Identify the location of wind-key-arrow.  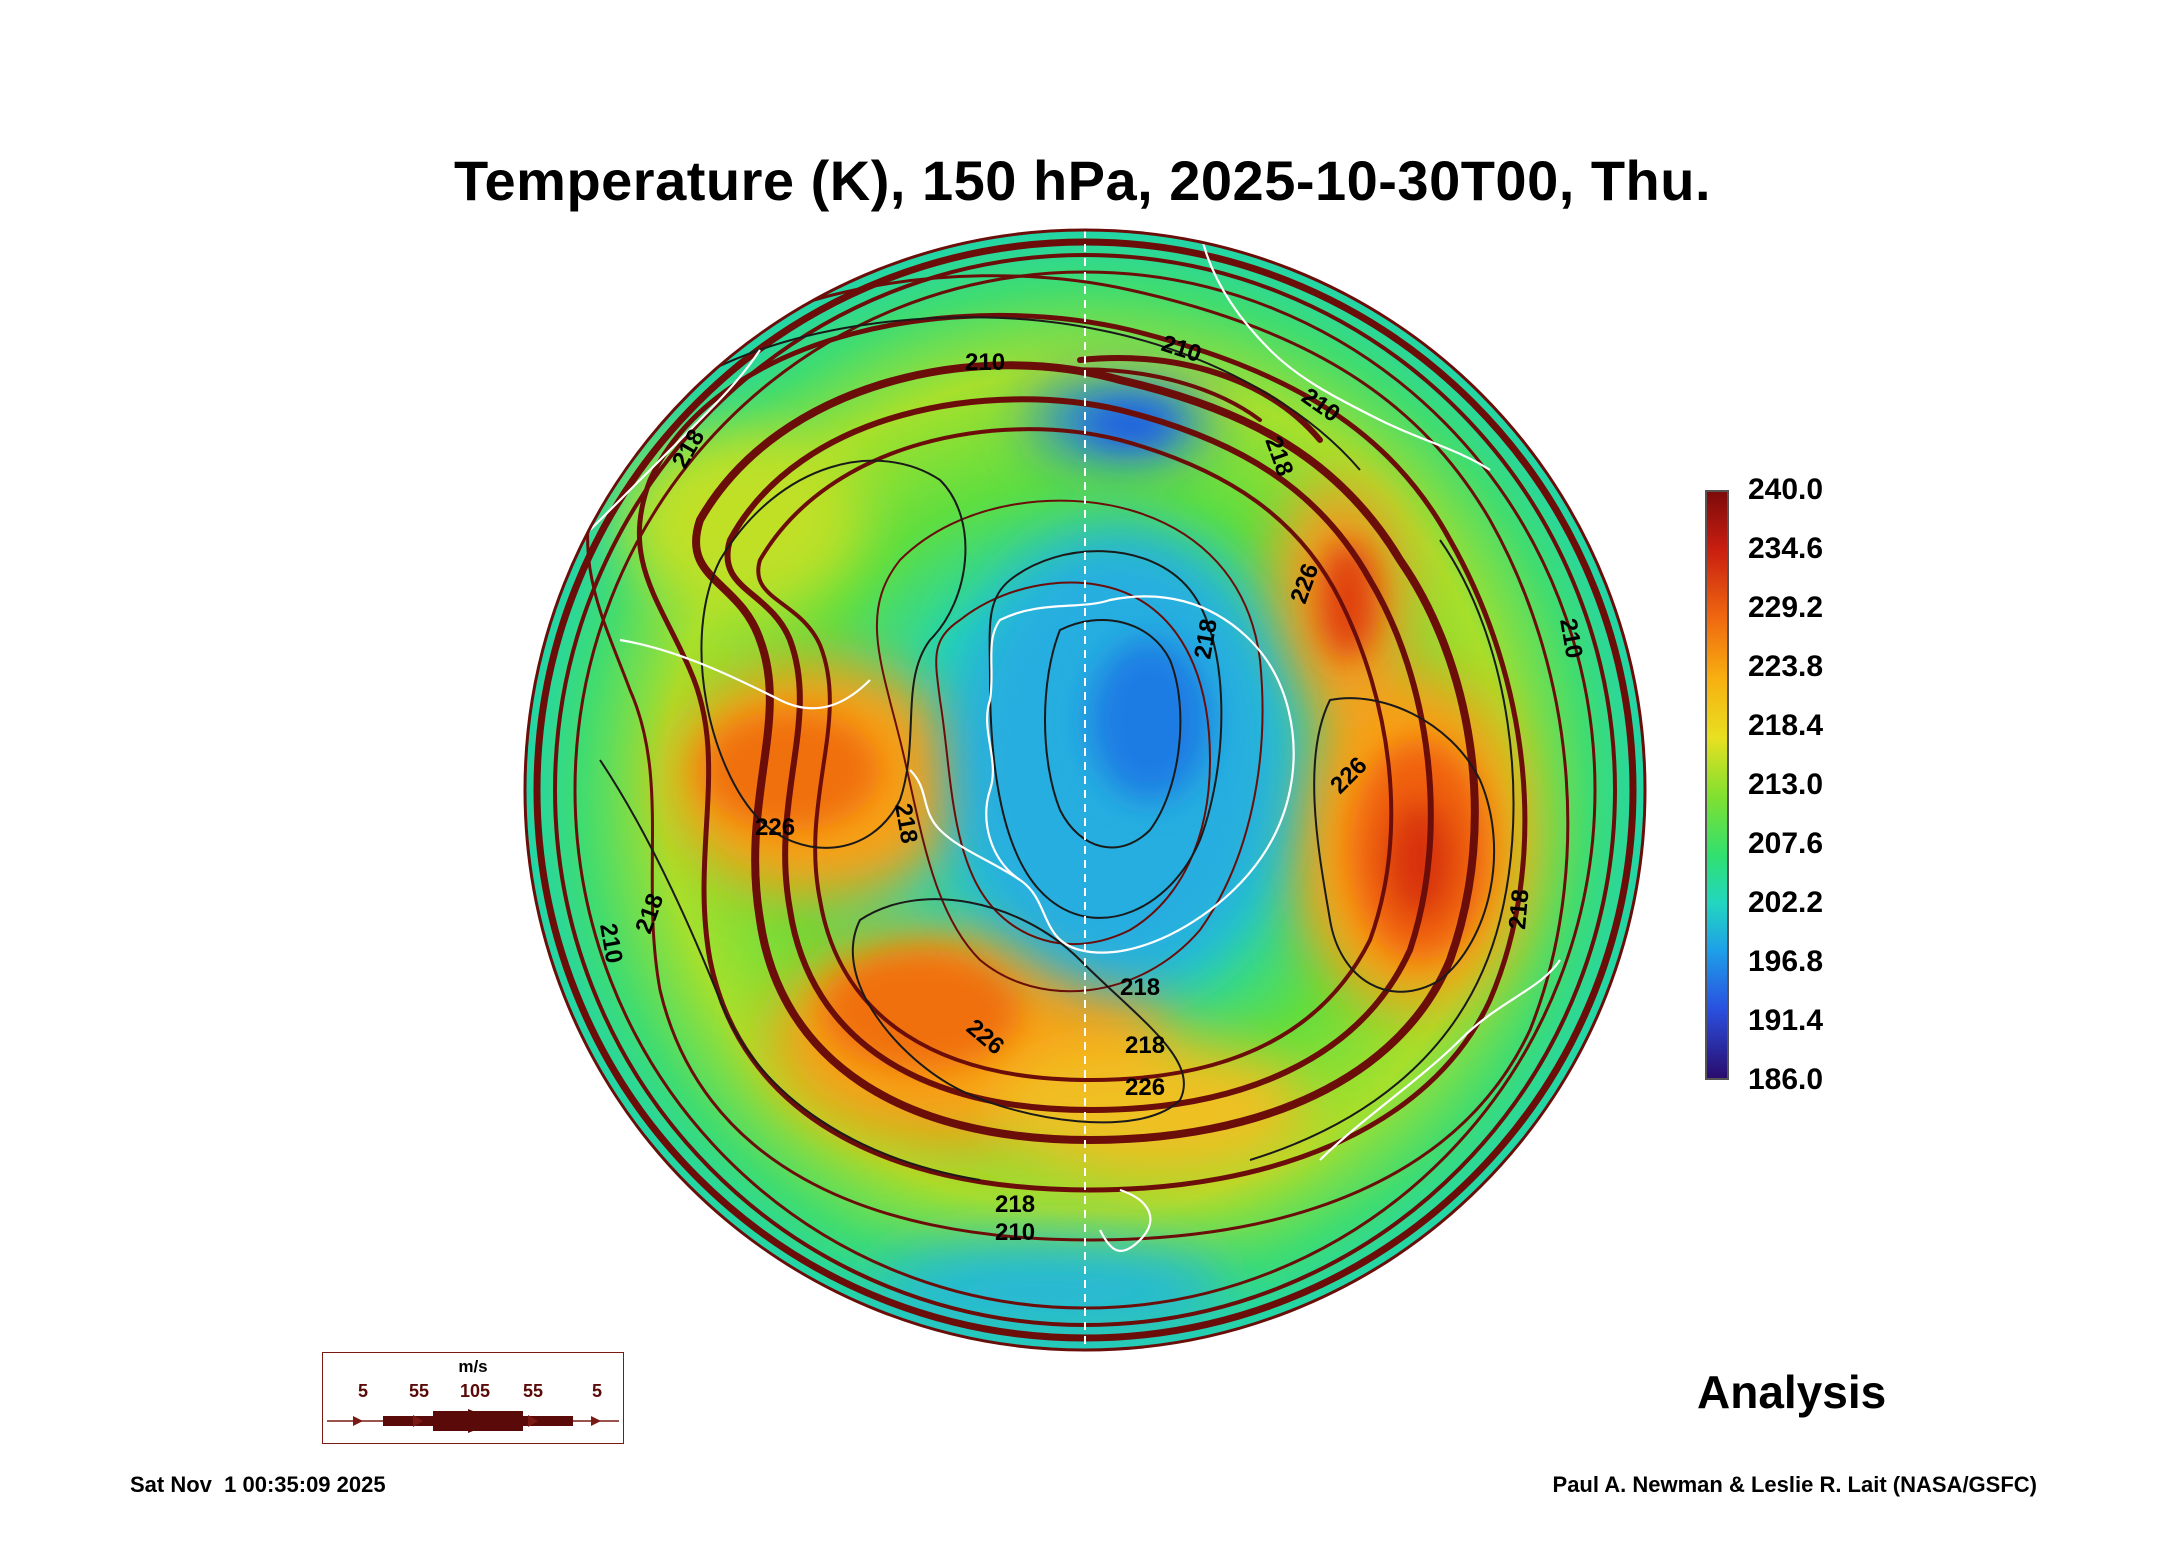
(473, 1421).